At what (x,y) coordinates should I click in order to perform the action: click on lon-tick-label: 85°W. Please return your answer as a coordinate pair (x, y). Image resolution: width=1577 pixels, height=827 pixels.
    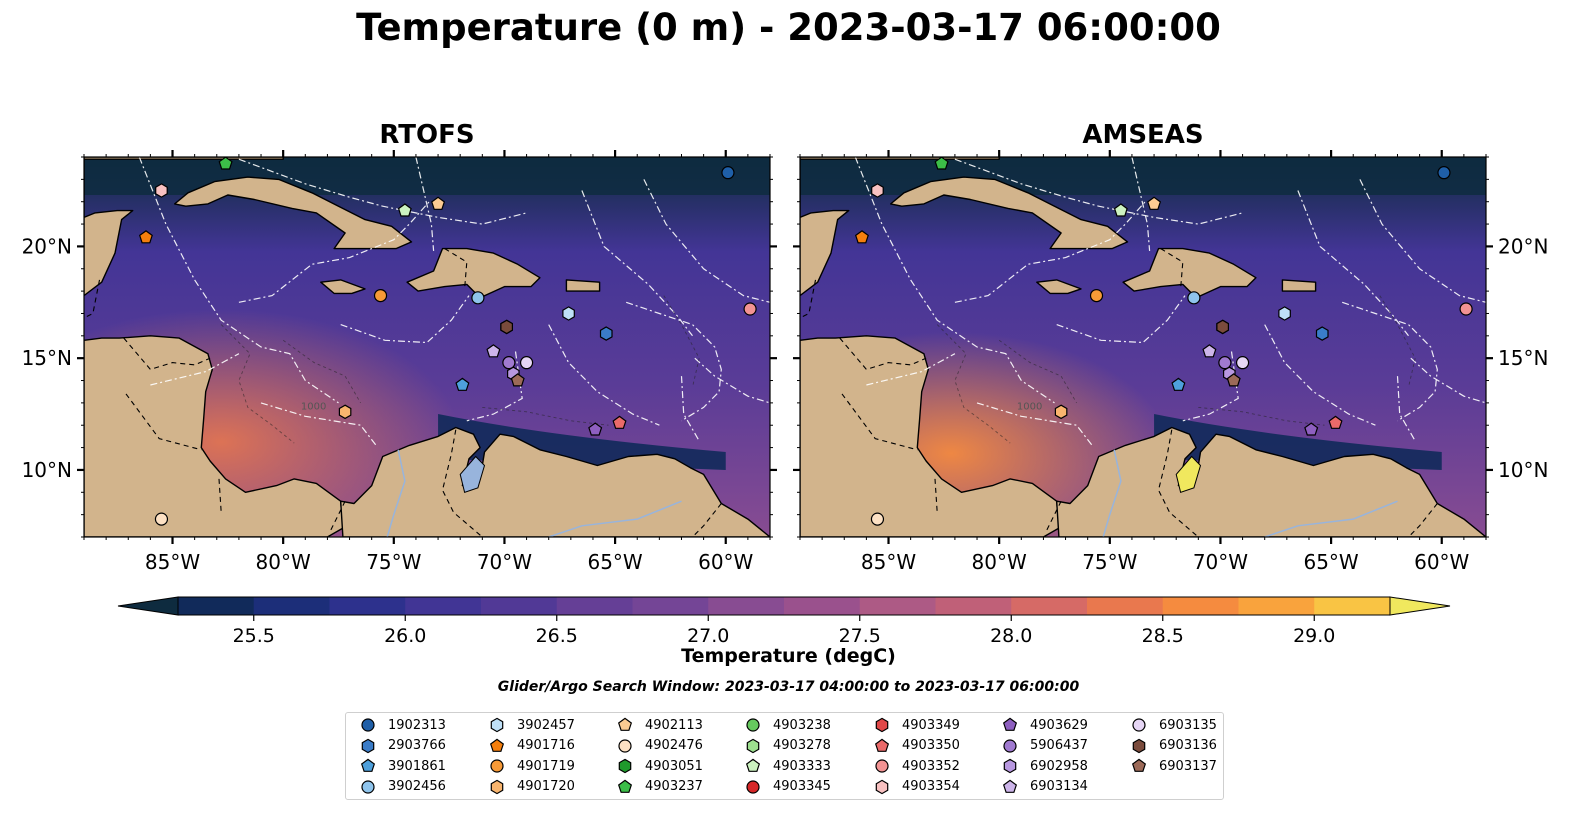
    Looking at the image, I should click on (172, 562).